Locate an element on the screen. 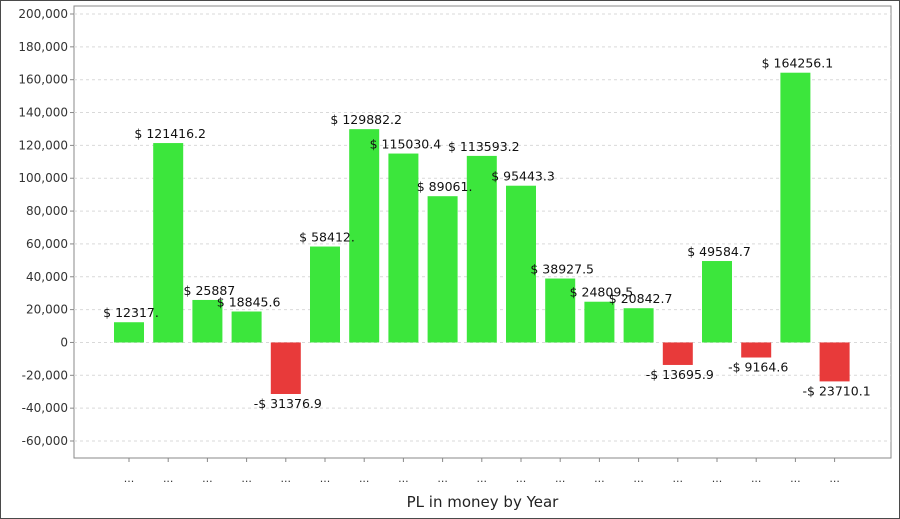 The width and height of the screenshot is (900, 519). y-tick-label: 80,000 is located at coordinates (47, 211).